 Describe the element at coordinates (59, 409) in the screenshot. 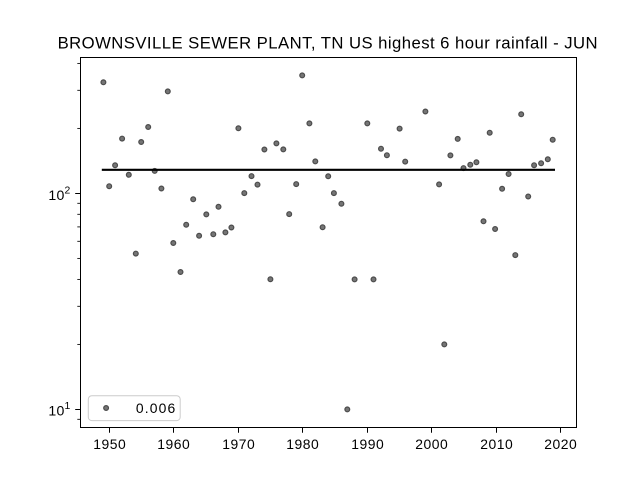

I see `svg-text: 10¹` at that location.